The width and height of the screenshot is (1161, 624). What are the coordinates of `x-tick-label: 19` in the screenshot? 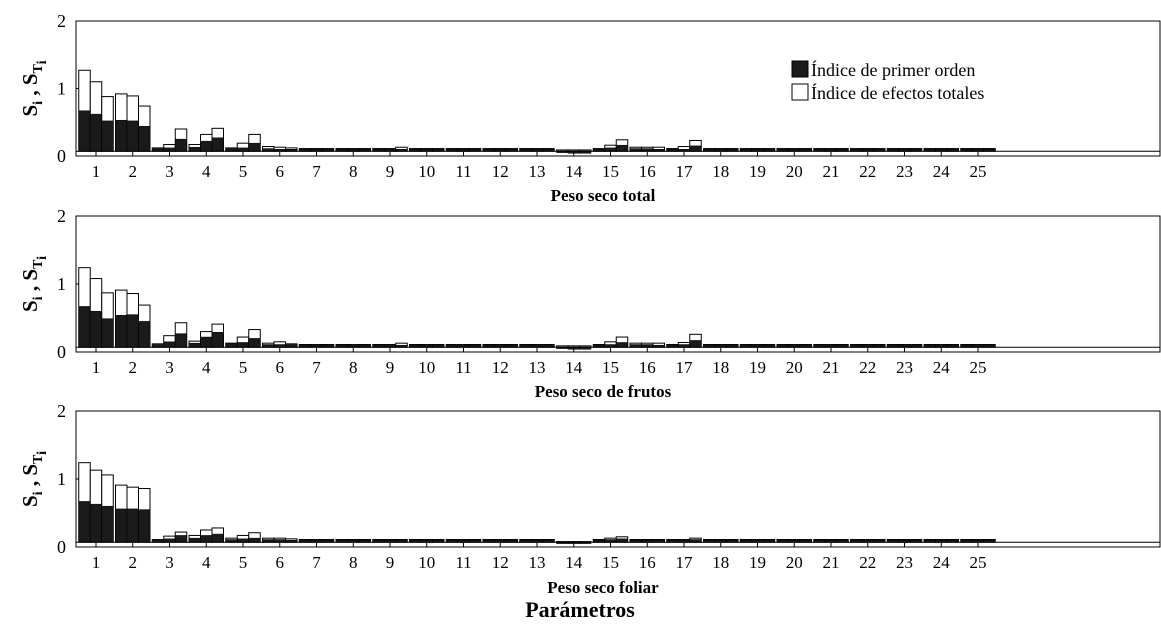 It's located at (757, 562).